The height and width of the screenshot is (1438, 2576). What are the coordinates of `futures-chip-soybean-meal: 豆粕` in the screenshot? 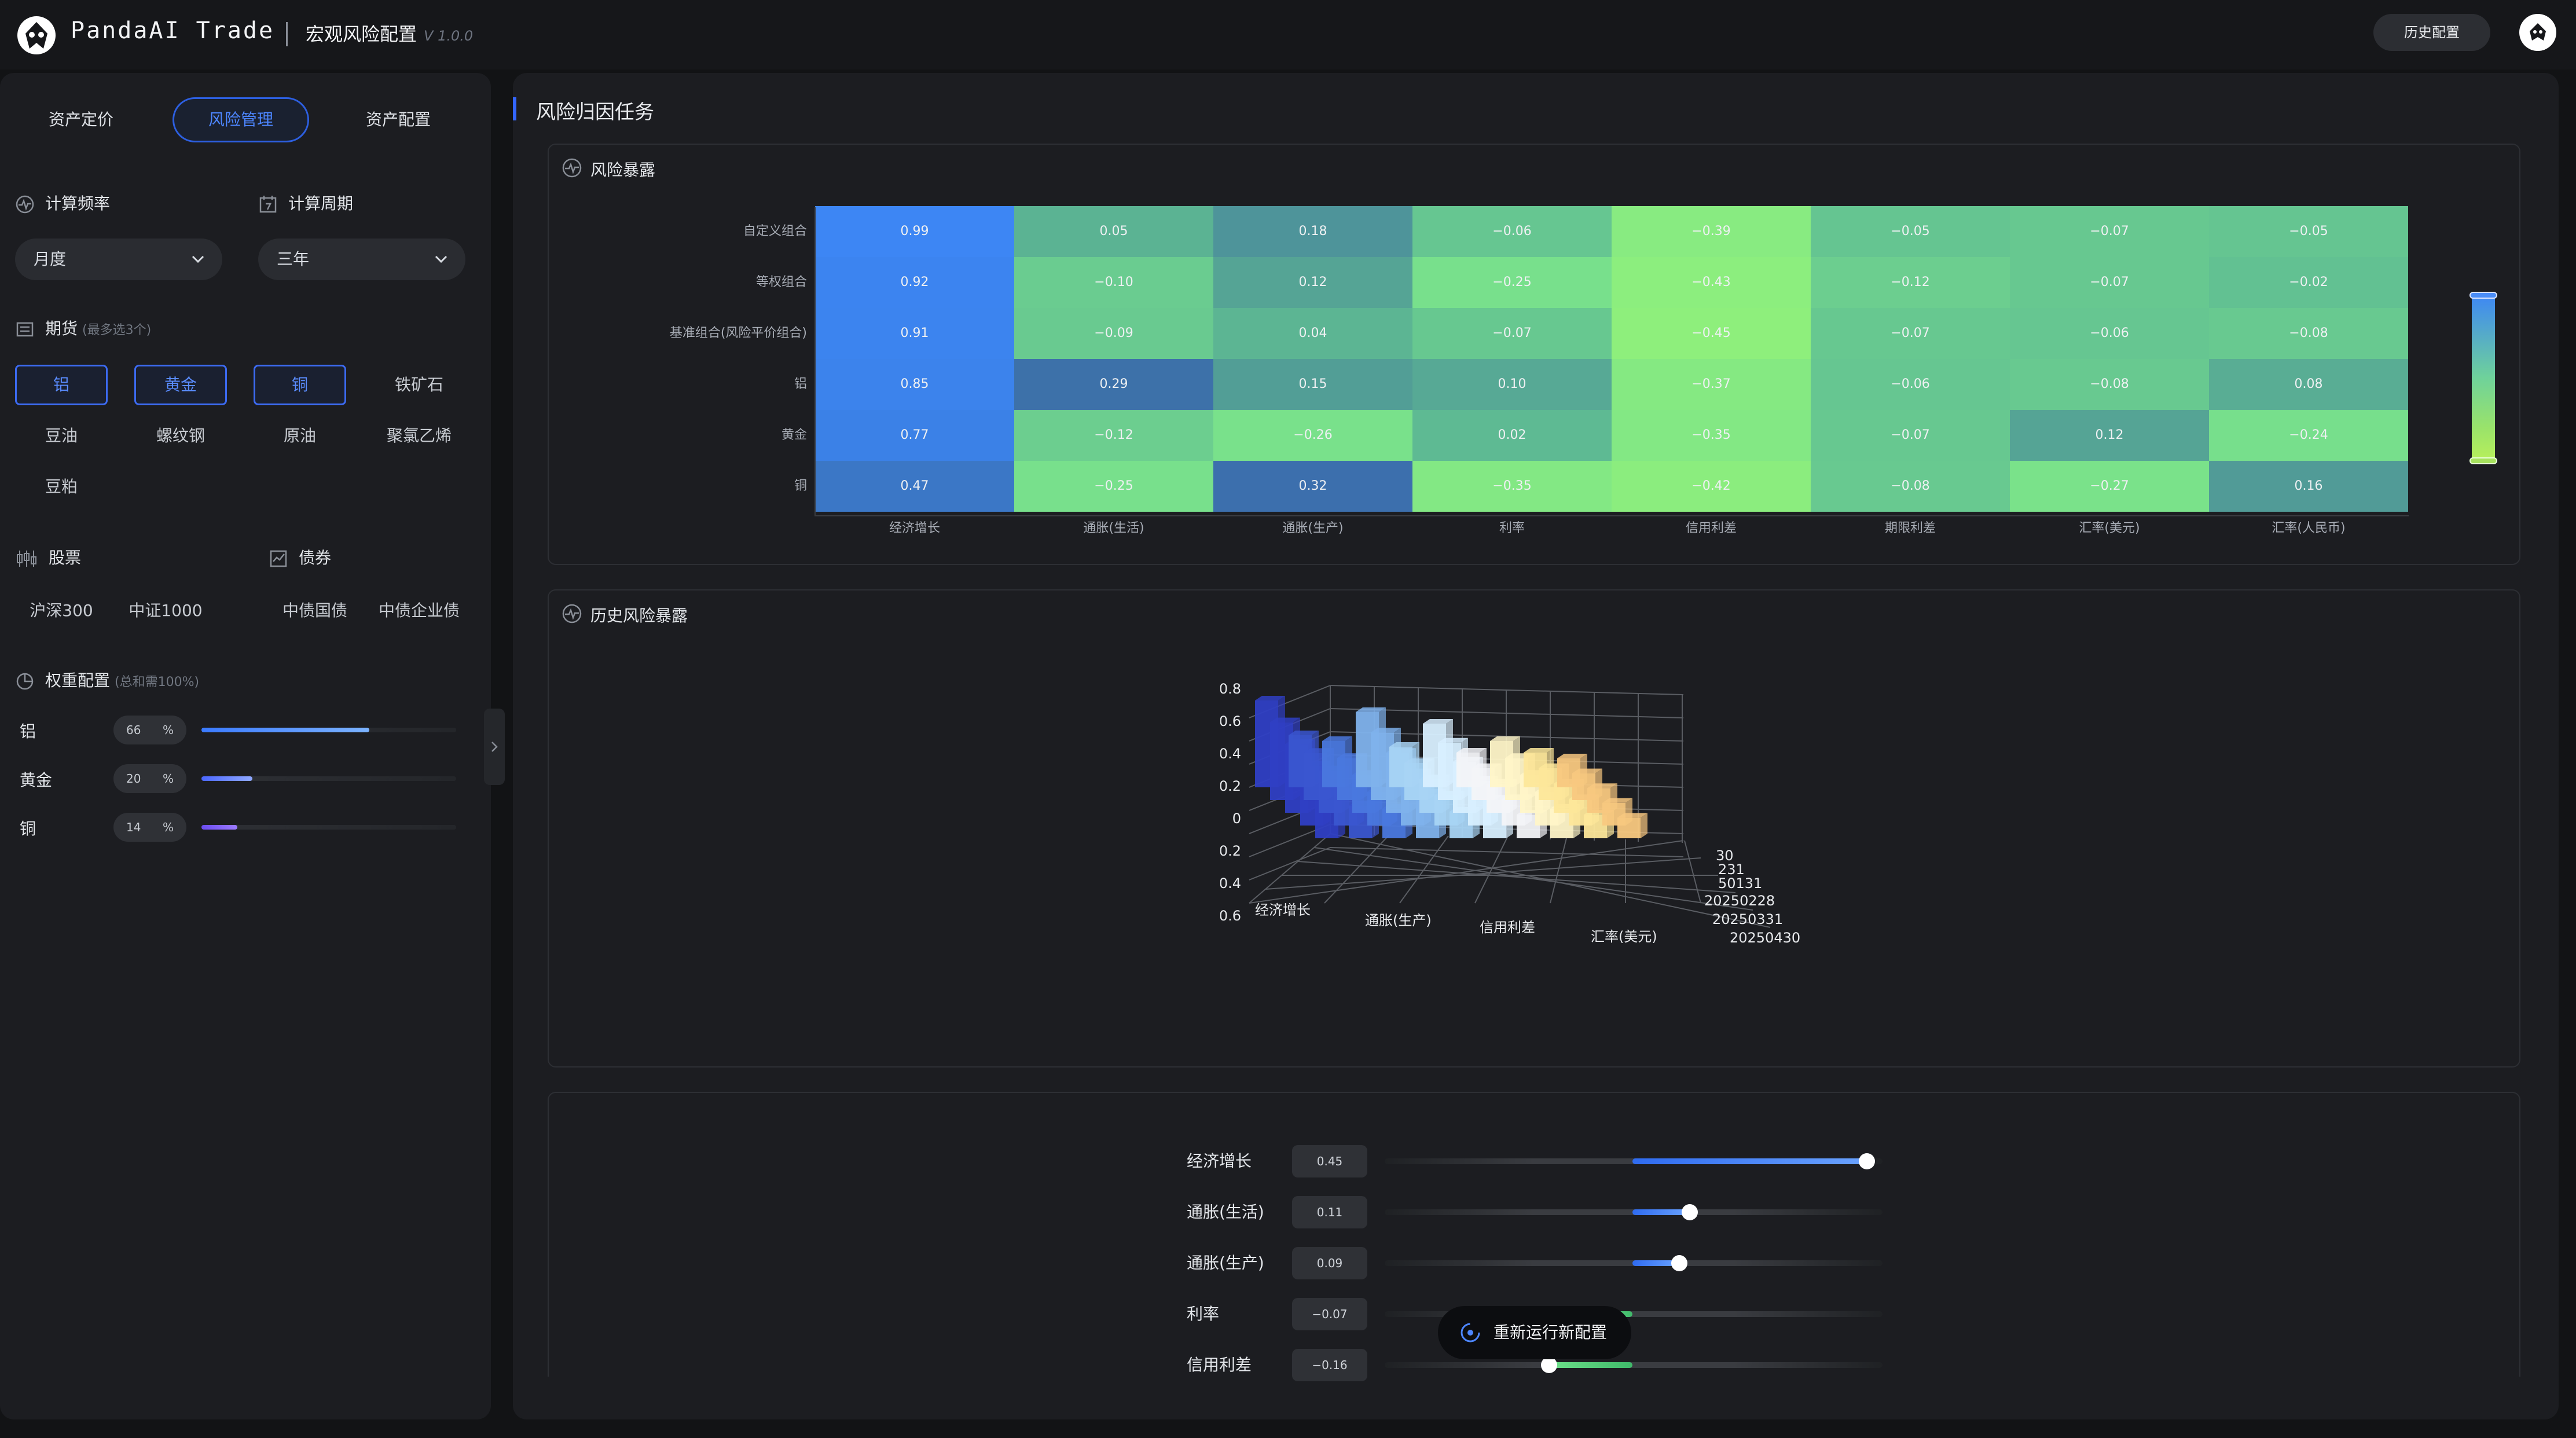 It's located at (61, 486).